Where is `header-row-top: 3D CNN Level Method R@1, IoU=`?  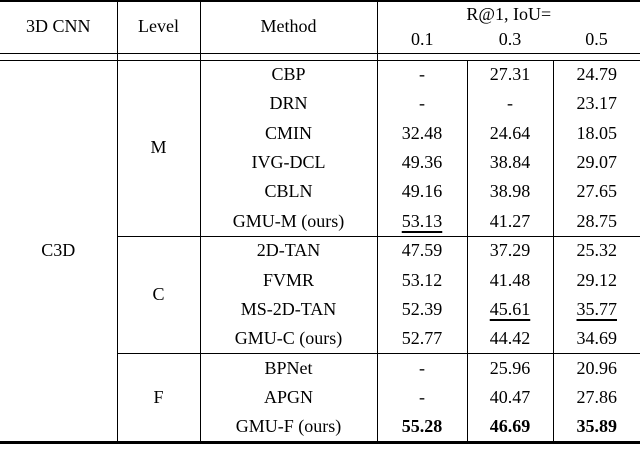 header-row-top: 3D CNN Level Method R@1, IoU= is located at coordinates (320, 27).